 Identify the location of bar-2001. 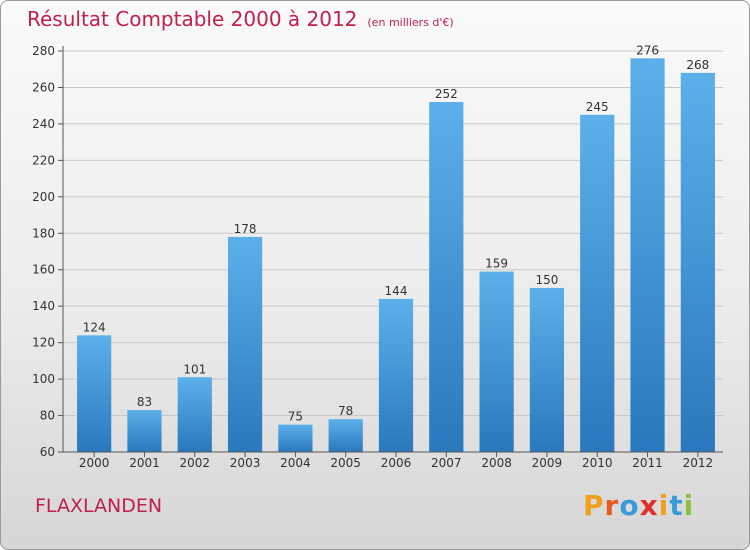
(144, 431).